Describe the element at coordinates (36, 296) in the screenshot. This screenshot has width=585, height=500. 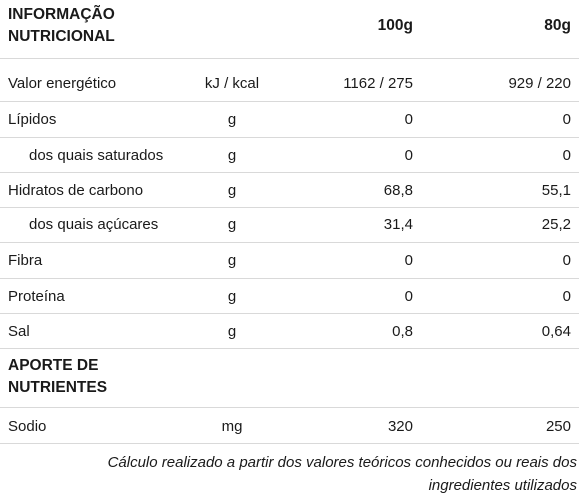
I see `row-name: Proteína` at that location.